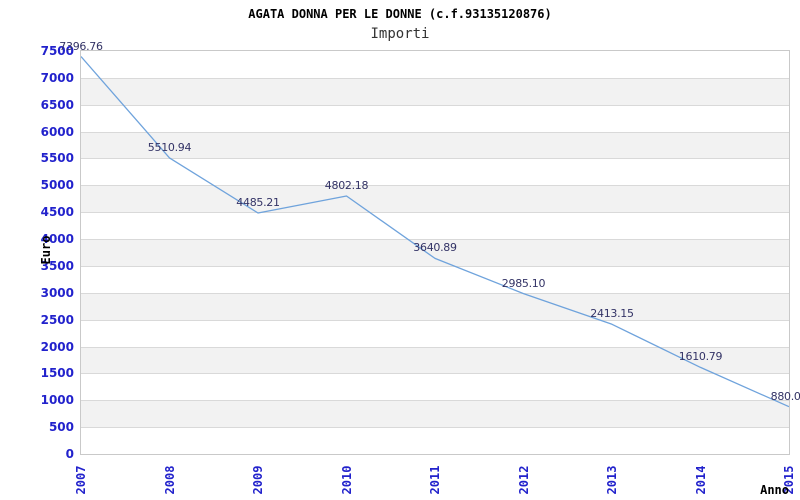 The image size is (800, 500). Describe the element at coordinates (435, 480) in the screenshot. I see `x-tick-label: 2011` at that location.